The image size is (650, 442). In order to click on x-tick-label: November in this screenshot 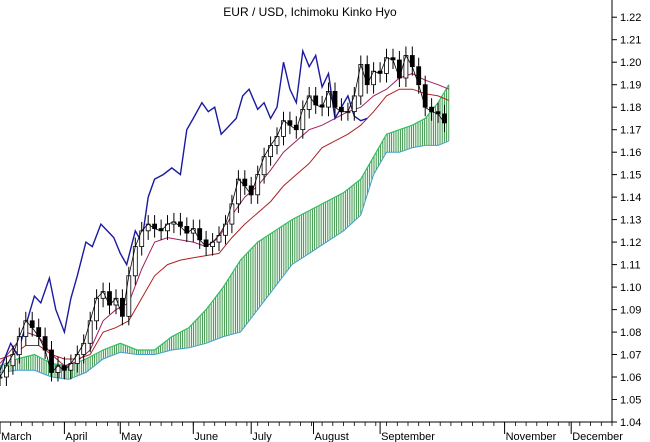, I will do `click(531, 436)`.